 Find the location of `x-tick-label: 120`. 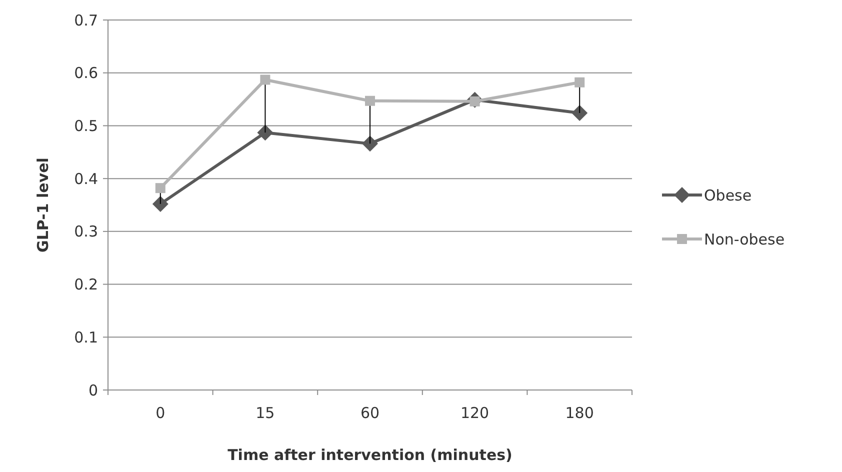

x-tick-label: 120 is located at coordinates (475, 413).